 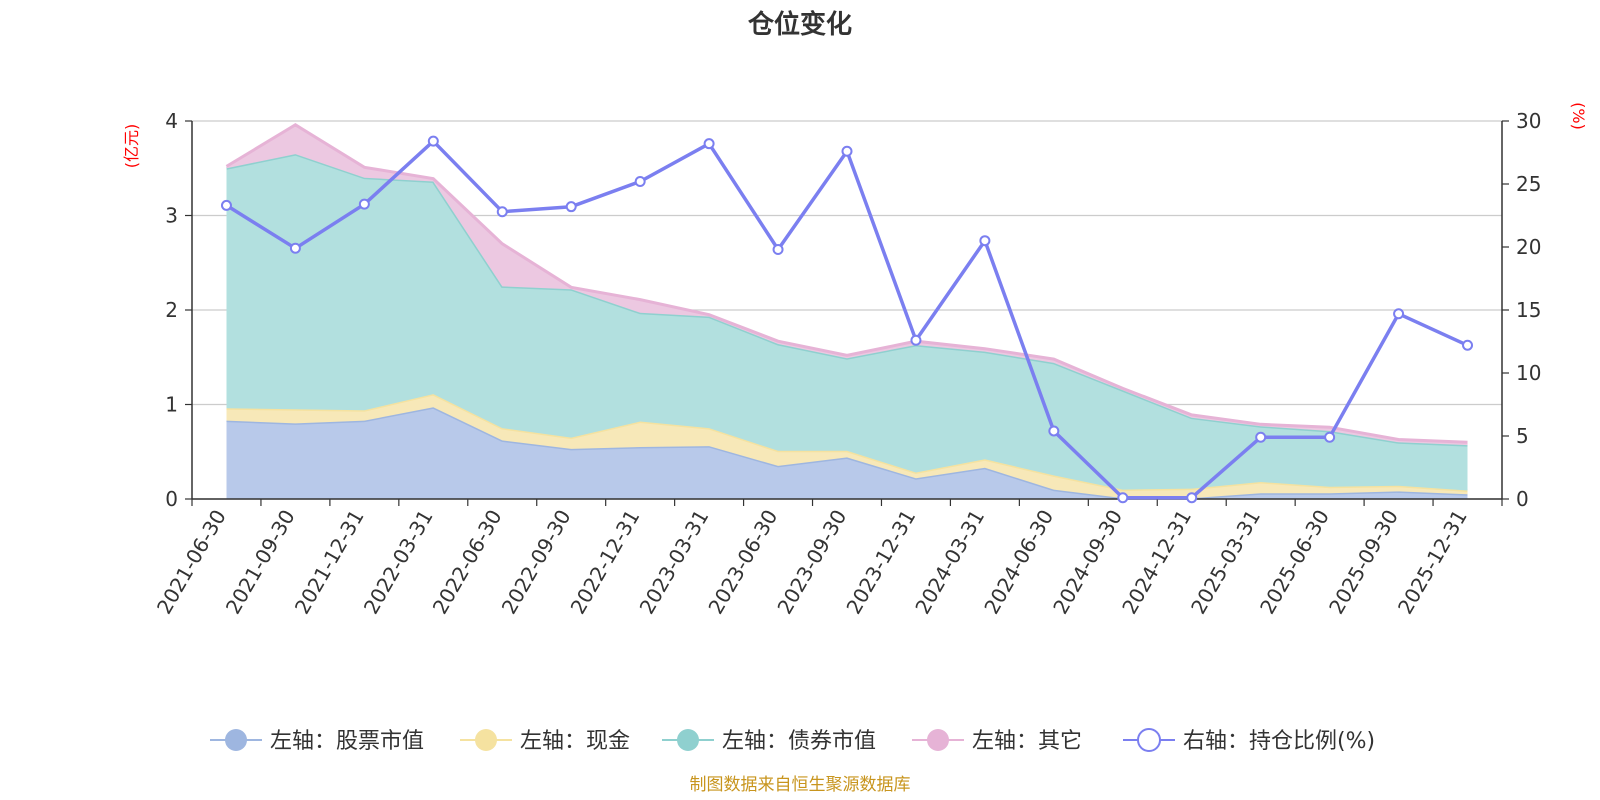 What do you see at coordinates (674, 562) in the screenshot?
I see `x-axis-tick-label: 2023-03-31` at bounding box center [674, 562].